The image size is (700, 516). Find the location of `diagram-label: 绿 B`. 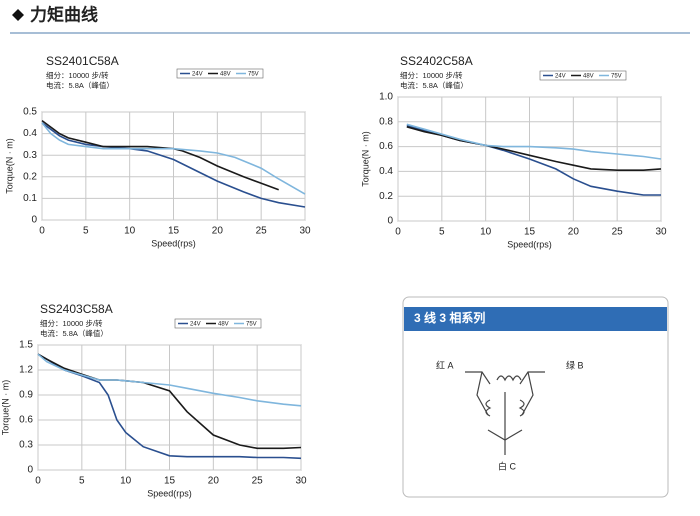

diagram-label: 绿 B is located at coordinates (575, 364).